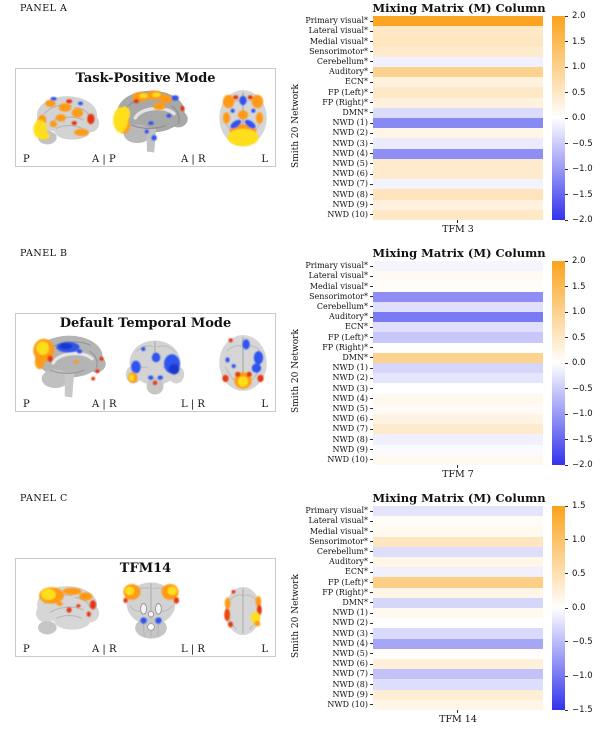  I want to click on heatmap-row-label: Lateral visual*, so click(330, 31).